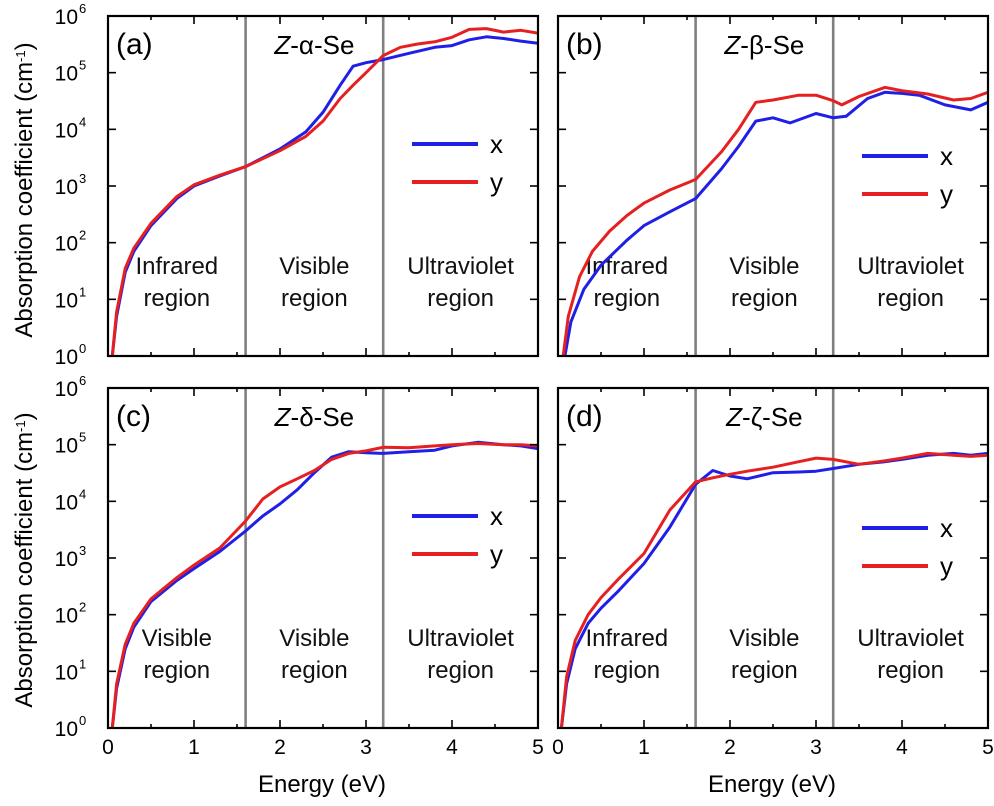 The height and width of the screenshot is (806, 994). I want to click on panel-title: Z-δ-Se, so click(314, 417).